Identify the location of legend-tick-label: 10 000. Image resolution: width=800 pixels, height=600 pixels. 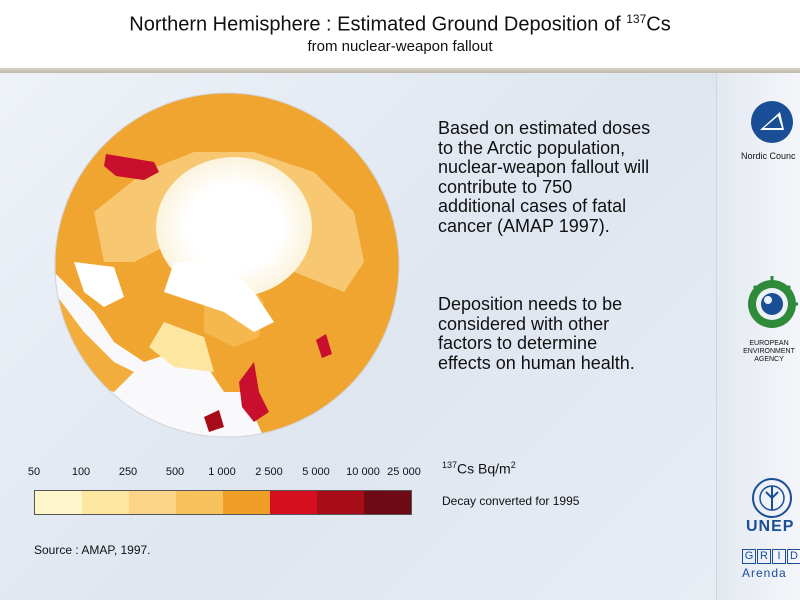
(363, 472).